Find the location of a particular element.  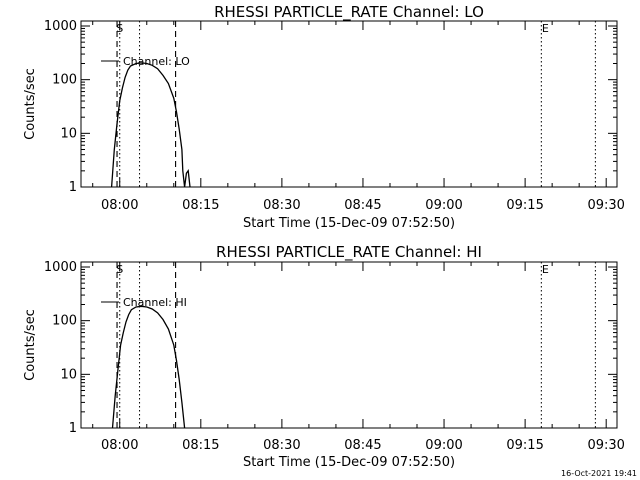

chart-title: RHESSI PARTICLE_RATE Channel: HI is located at coordinates (349, 252).